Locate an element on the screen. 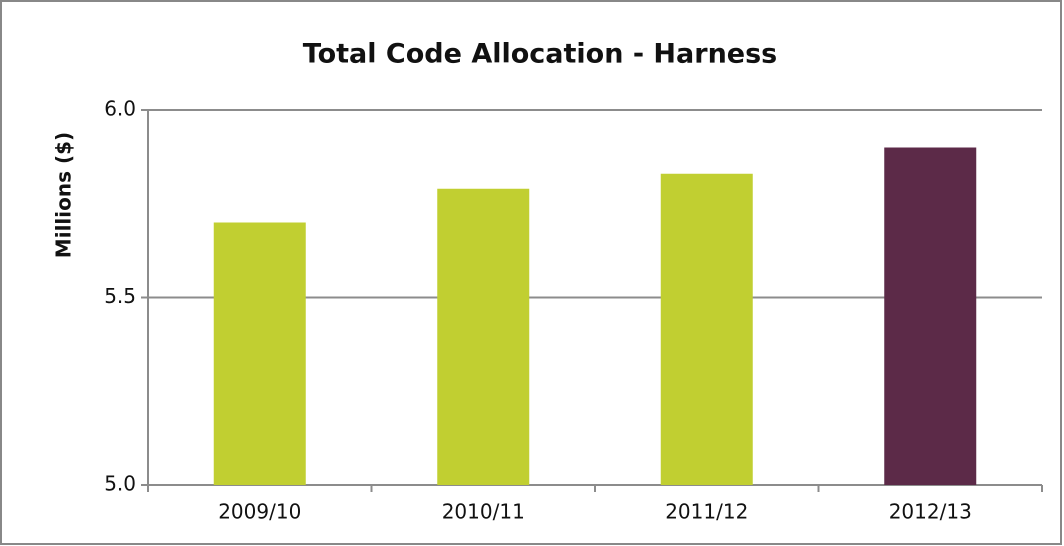  y-tick-label: 5.5 is located at coordinates (120, 296).